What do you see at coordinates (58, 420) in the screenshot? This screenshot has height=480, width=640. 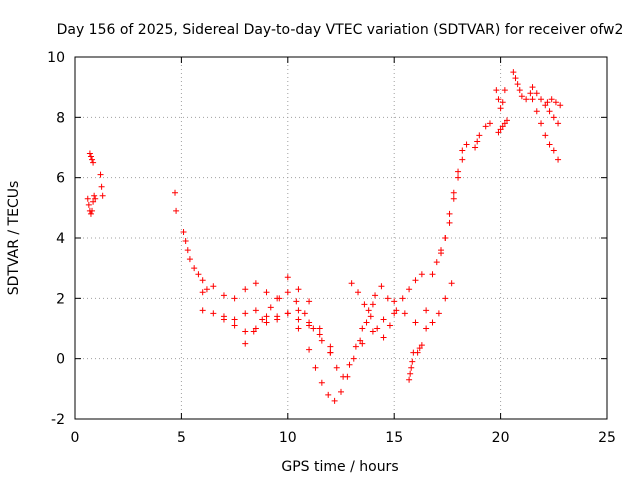 I see `y-tick-label: -2` at bounding box center [58, 420].